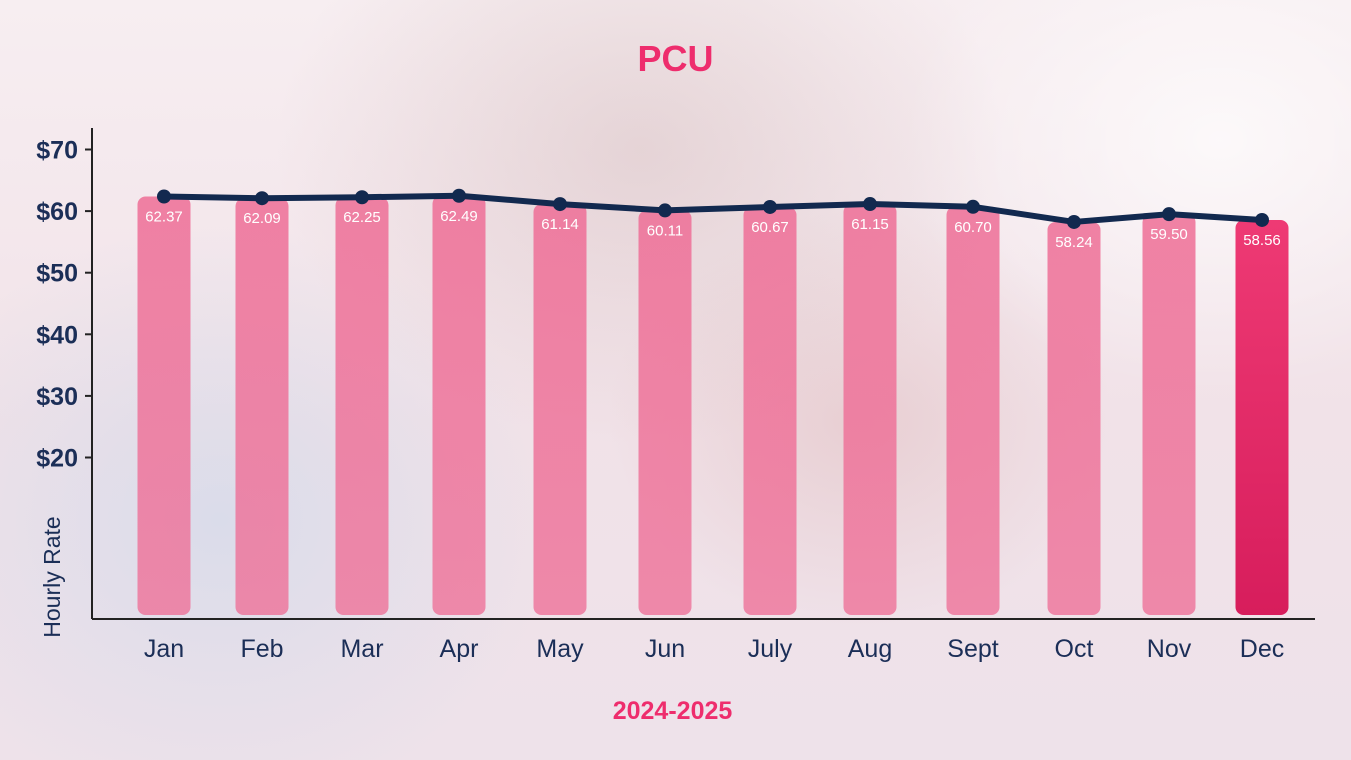 This screenshot has height=760, width=1351. What do you see at coordinates (52, 576) in the screenshot?
I see `y-axis-label: Hourly Rate` at bounding box center [52, 576].